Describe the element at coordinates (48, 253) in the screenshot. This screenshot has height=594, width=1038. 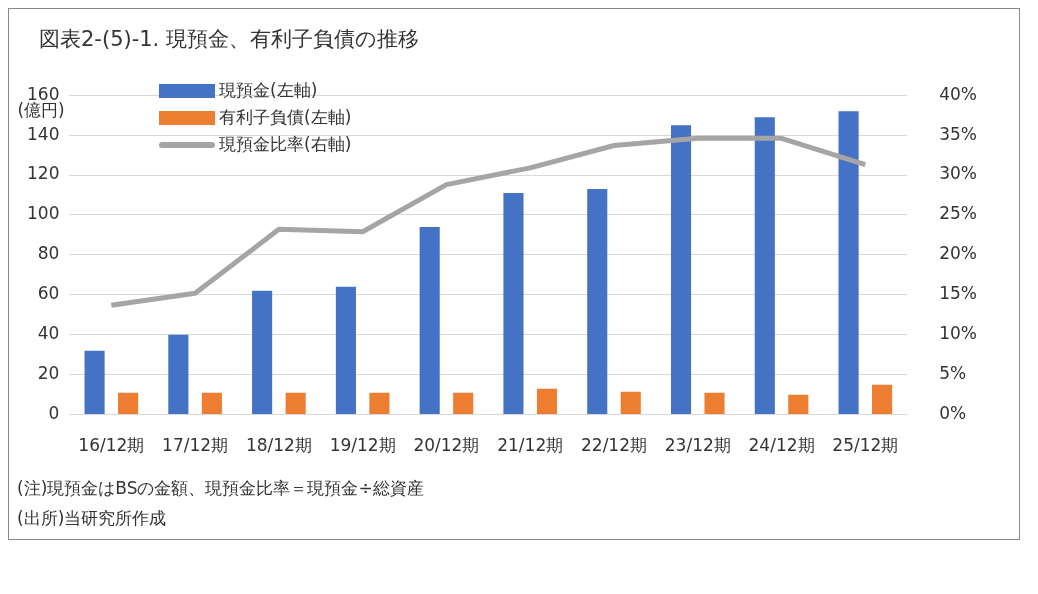
I see `y-tick-label: 80` at that location.